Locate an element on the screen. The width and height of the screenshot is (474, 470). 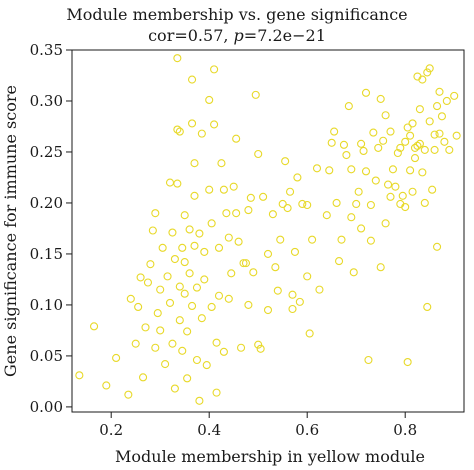
x-axis-label: Module membership in yellow module is located at coordinates (270, 456).